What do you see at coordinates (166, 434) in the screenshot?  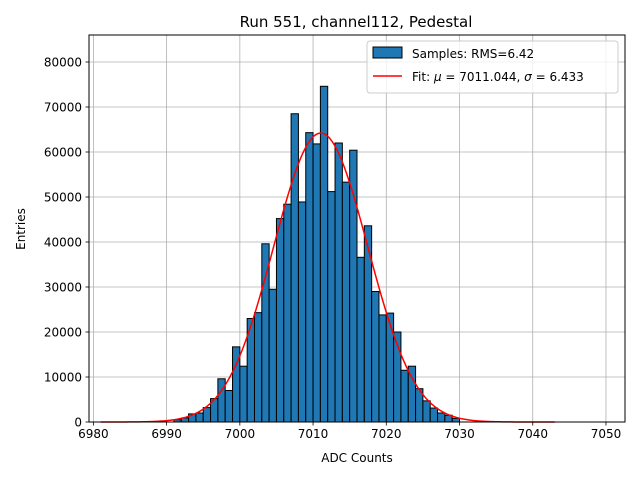 I see `x-tick-label: 6990` at bounding box center [166, 434].